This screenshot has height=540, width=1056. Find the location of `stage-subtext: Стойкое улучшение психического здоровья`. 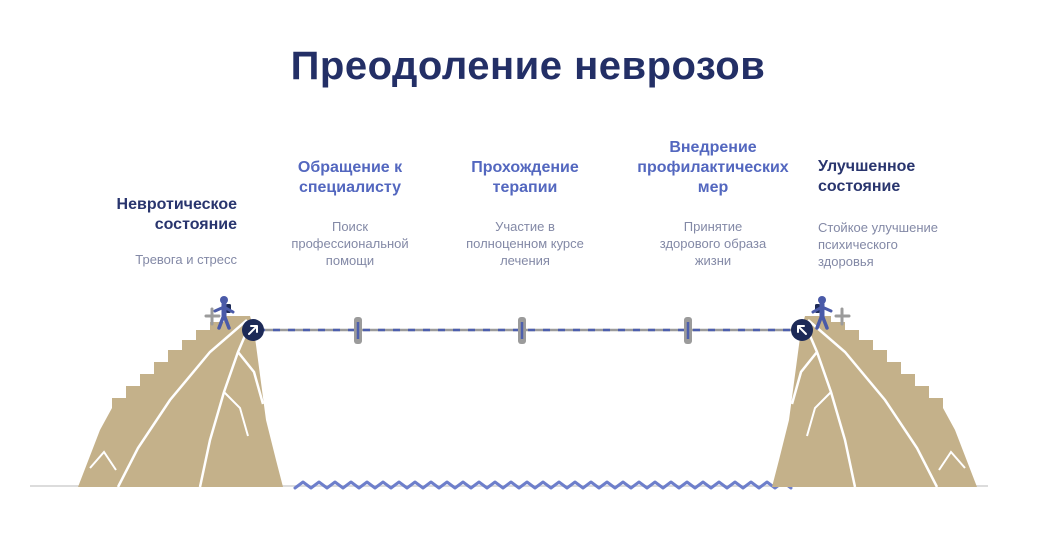

stage-subtext: Стойкое улучшение психического здоровья is located at coordinates (878, 244).